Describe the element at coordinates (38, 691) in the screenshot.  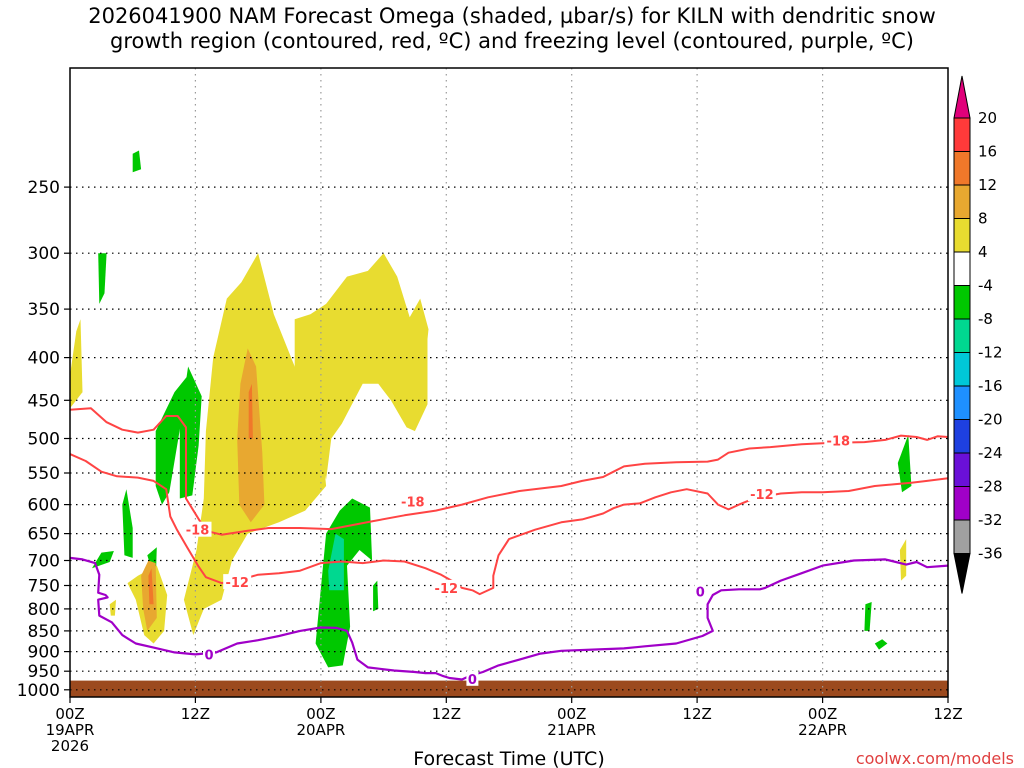
I see `y-tick-label-1000: 1000` at that location.